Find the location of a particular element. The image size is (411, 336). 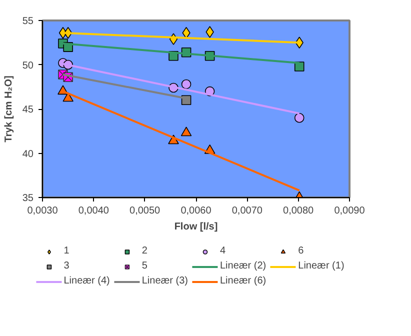

x-tick-label: 0,0050 is located at coordinates (145, 211).